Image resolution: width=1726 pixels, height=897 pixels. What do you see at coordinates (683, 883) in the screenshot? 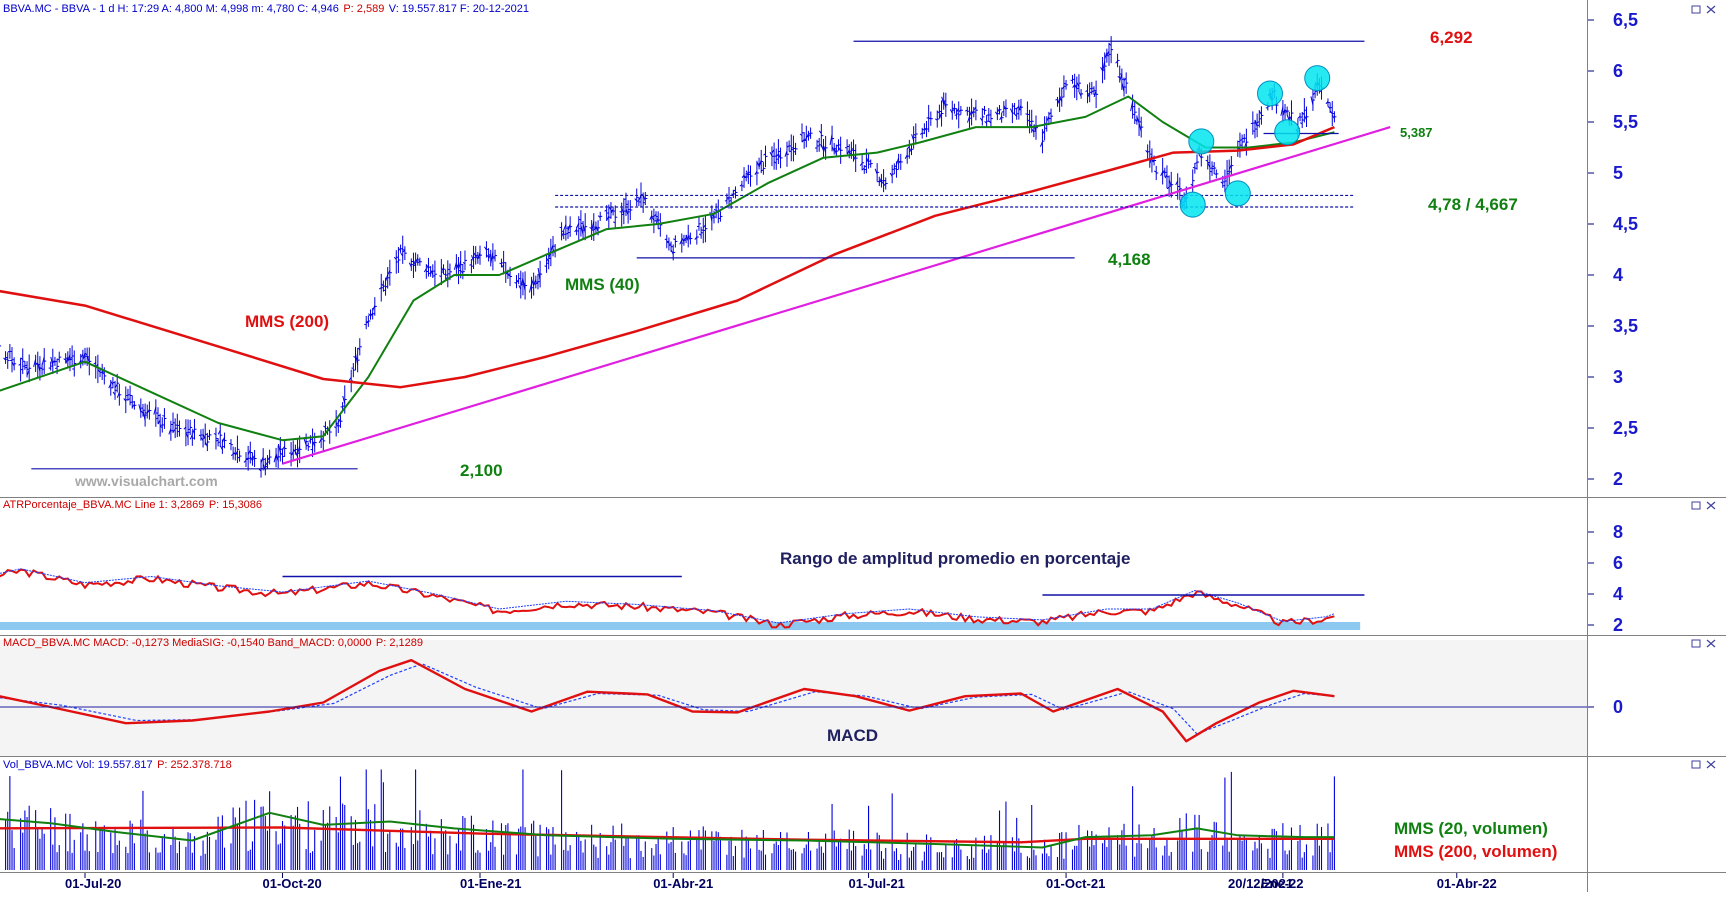
I see `x-axis-label: 01-Abr-21` at bounding box center [683, 883].